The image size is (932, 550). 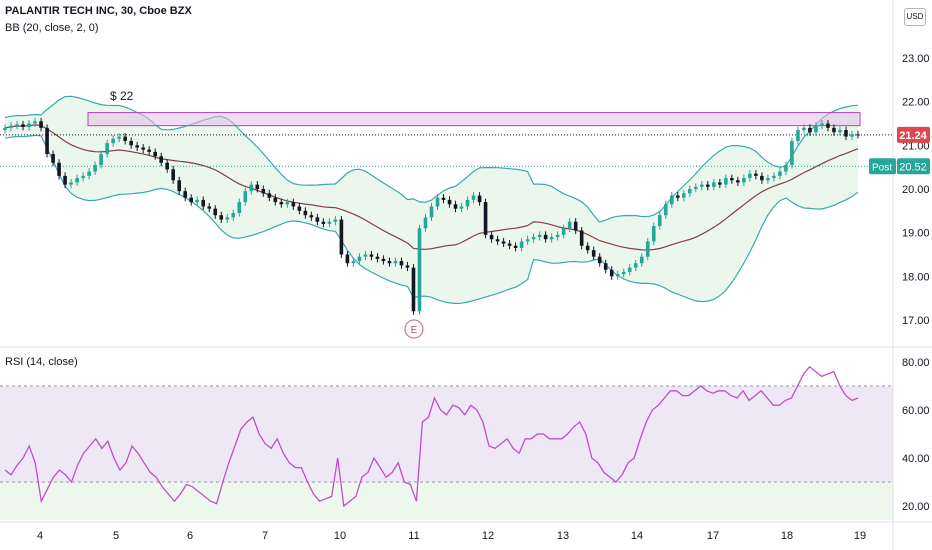 What do you see at coordinates (916, 103) in the screenshot?
I see `price-axis-tick: 22.00` at bounding box center [916, 103].